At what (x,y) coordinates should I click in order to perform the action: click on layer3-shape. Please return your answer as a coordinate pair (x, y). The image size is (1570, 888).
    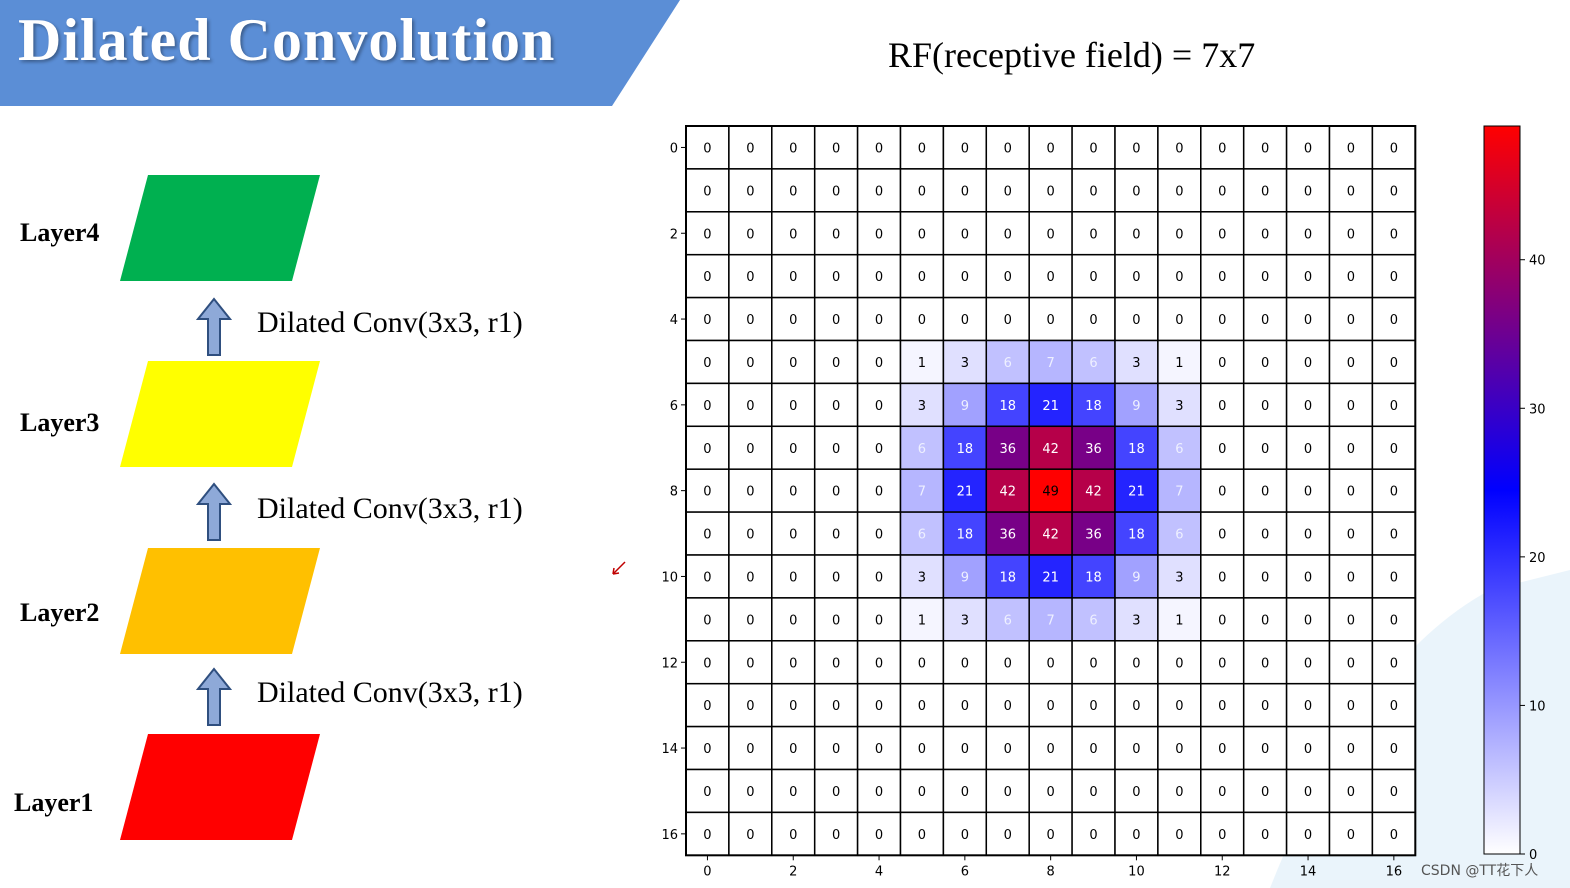
    Looking at the image, I should click on (220, 414).